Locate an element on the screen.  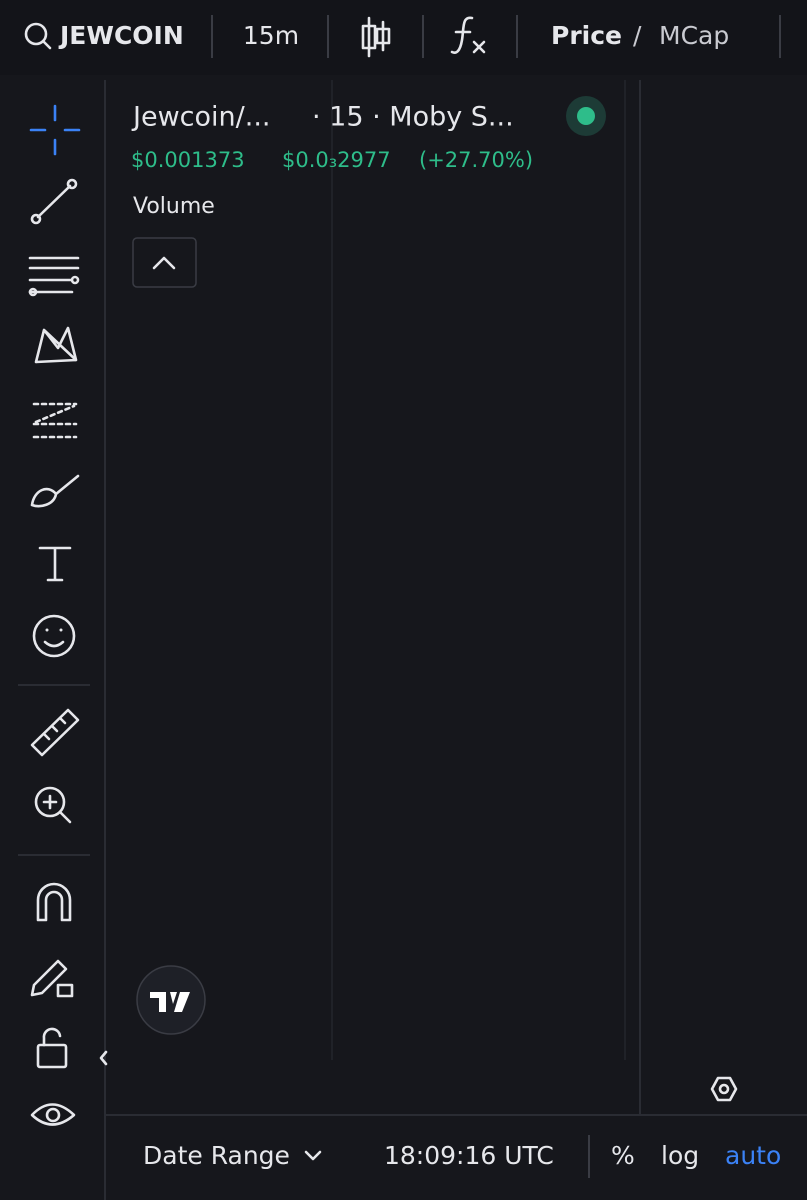
last-price: $0.001373 is located at coordinates (188, 160).